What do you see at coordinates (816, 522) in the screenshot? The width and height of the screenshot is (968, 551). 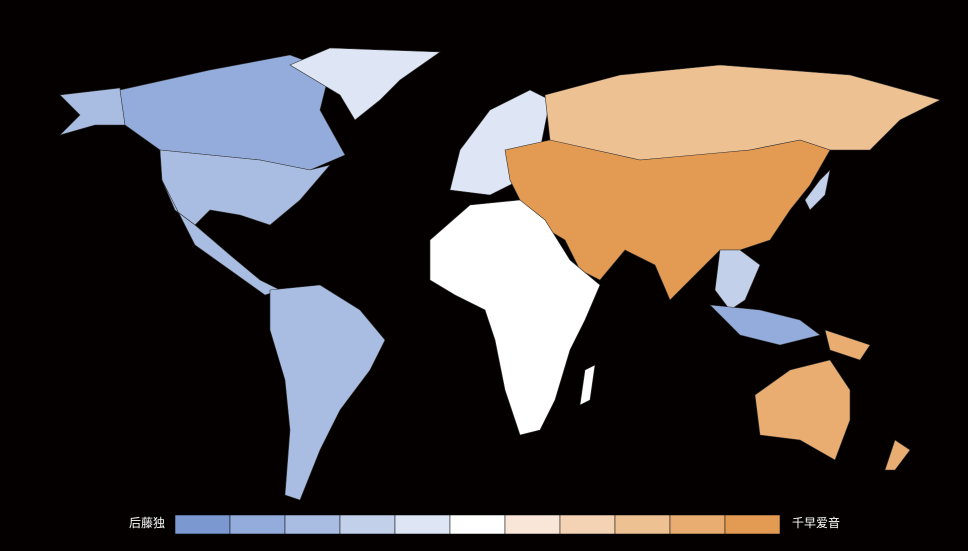 I see `legend-high-label: 千早爱音` at bounding box center [816, 522].